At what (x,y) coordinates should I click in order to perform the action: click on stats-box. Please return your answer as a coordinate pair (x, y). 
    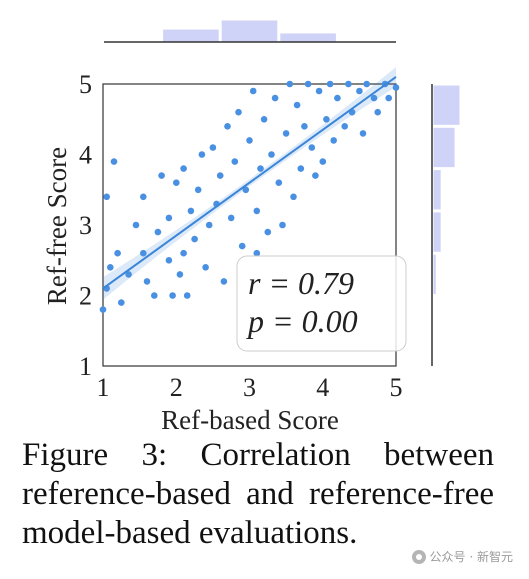
    Looking at the image, I should click on (321, 303).